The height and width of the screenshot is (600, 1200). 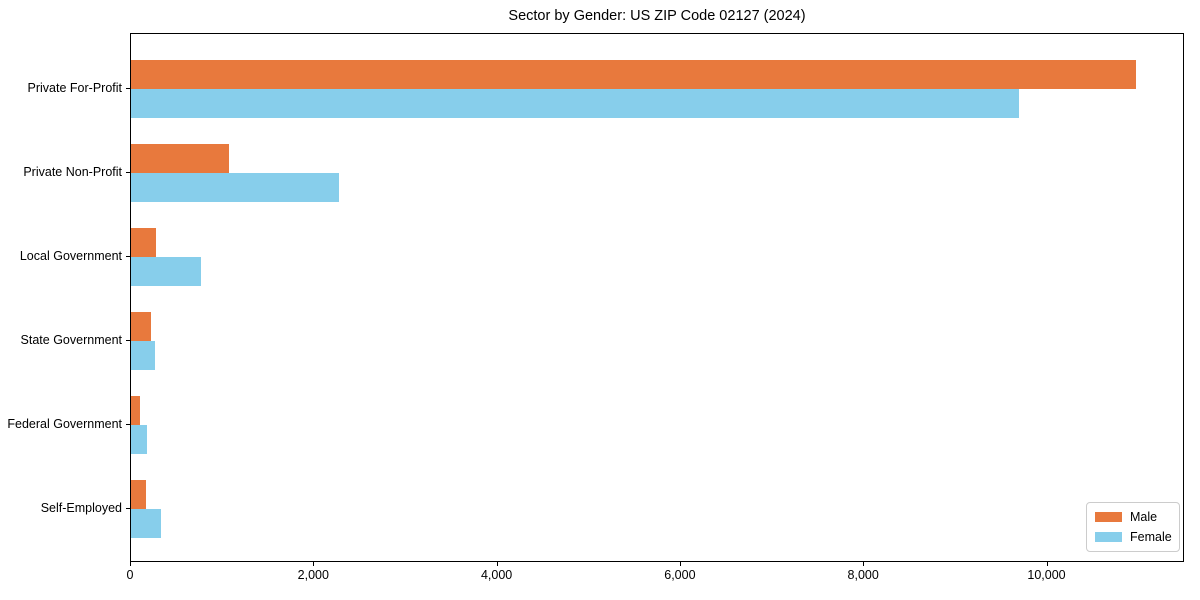 What do you see at coordinates (1151, 537) in the screenshot?
I see `legend-label-female: Female` at bounding box center [1151, 537].